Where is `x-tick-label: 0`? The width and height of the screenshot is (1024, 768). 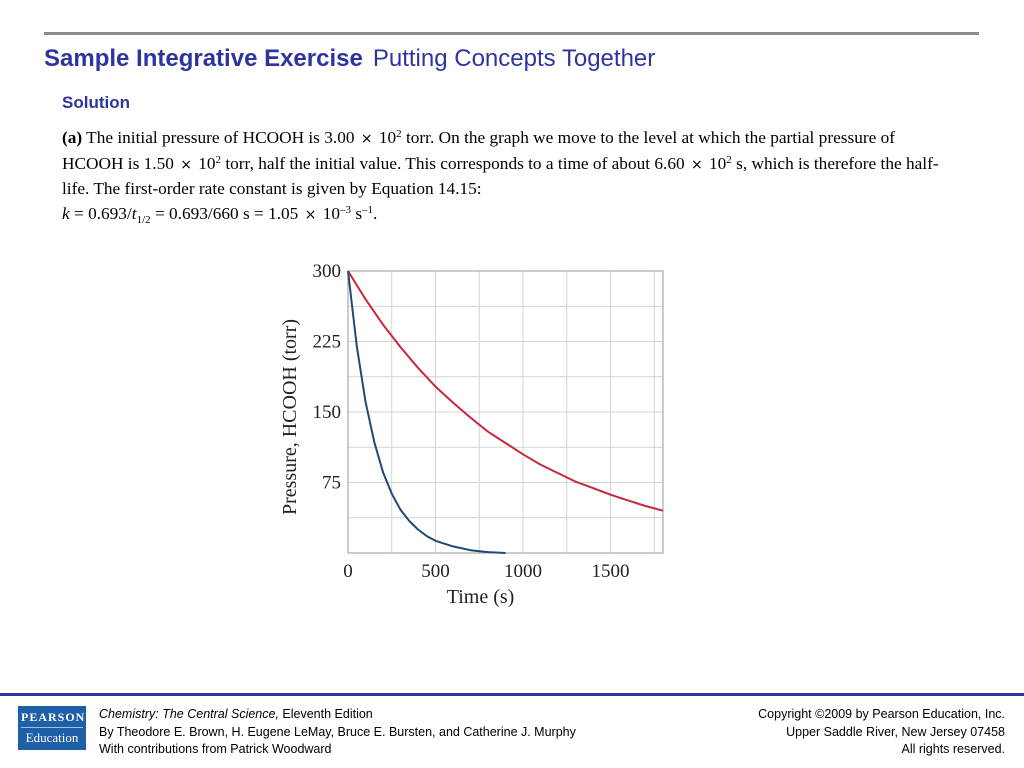 x-tick-label: 0 is located at coordinates (348, 571).